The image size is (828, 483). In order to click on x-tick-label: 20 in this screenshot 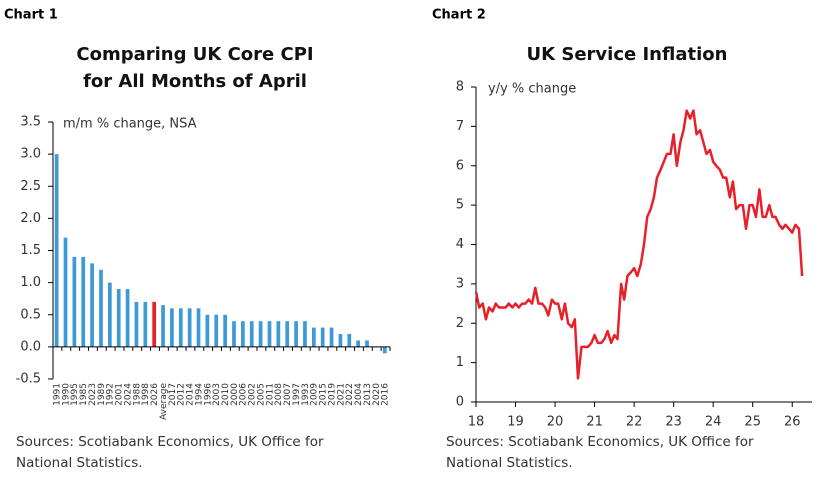, I will do `click(555, 422)`.